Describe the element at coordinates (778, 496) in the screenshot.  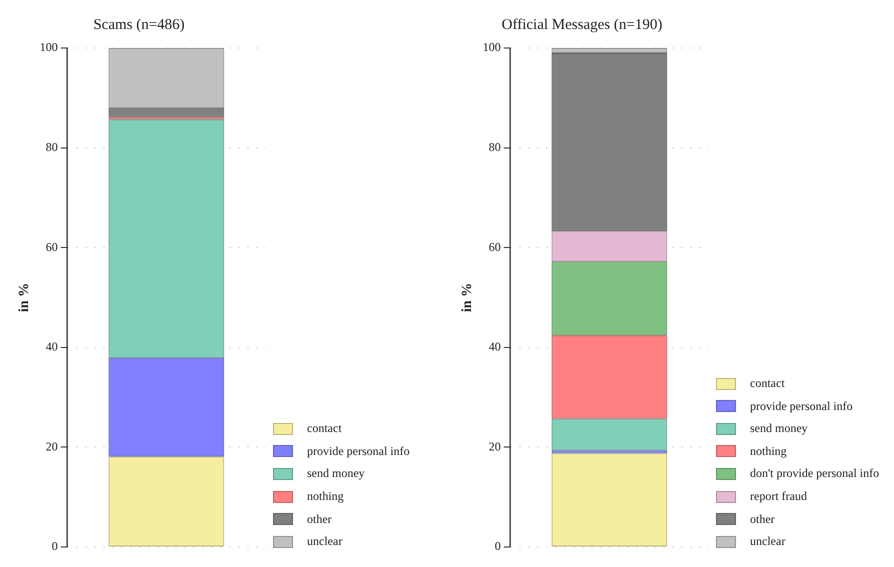
I see `legend-label: report fraud` at that location.